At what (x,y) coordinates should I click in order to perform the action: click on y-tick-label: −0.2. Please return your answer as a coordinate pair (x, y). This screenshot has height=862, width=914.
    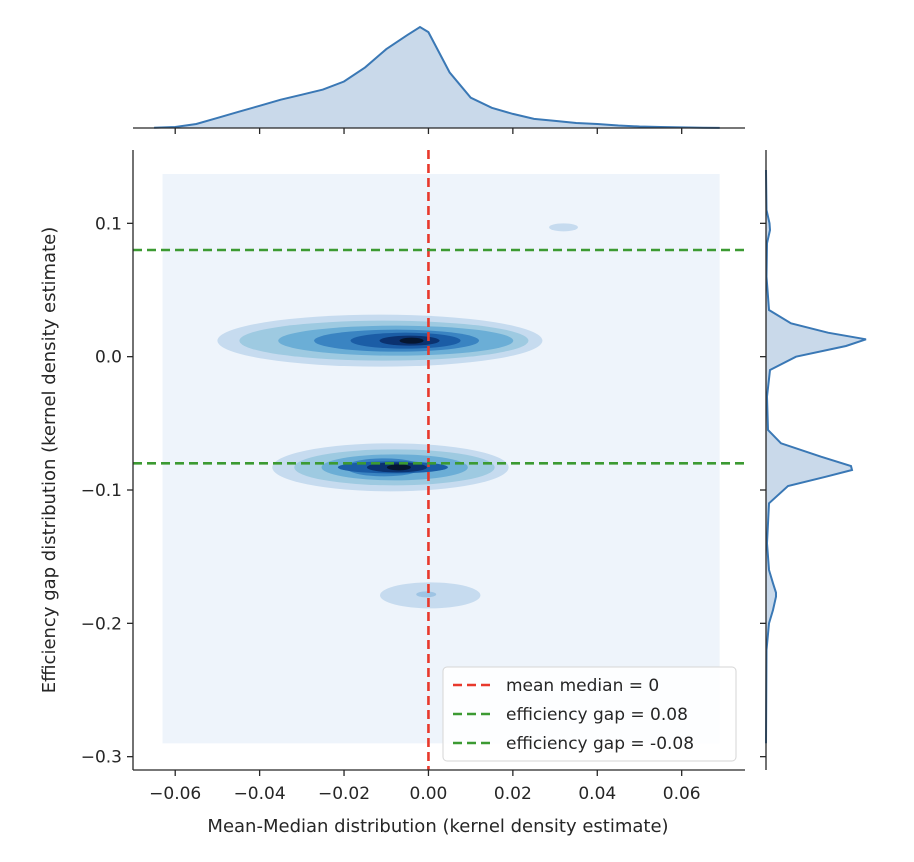
    Looking at the image, I should click on (101, 624).